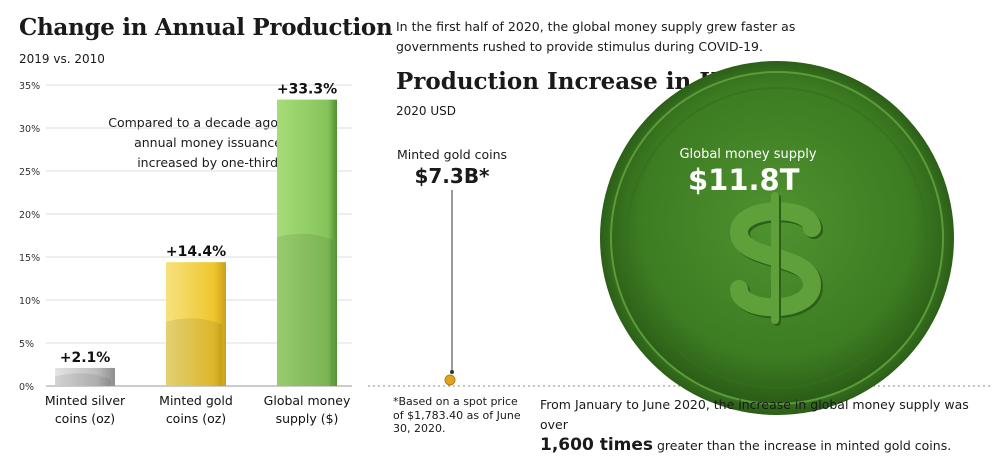  I want to click on y-tick-label: 0%, so click(26, 387).